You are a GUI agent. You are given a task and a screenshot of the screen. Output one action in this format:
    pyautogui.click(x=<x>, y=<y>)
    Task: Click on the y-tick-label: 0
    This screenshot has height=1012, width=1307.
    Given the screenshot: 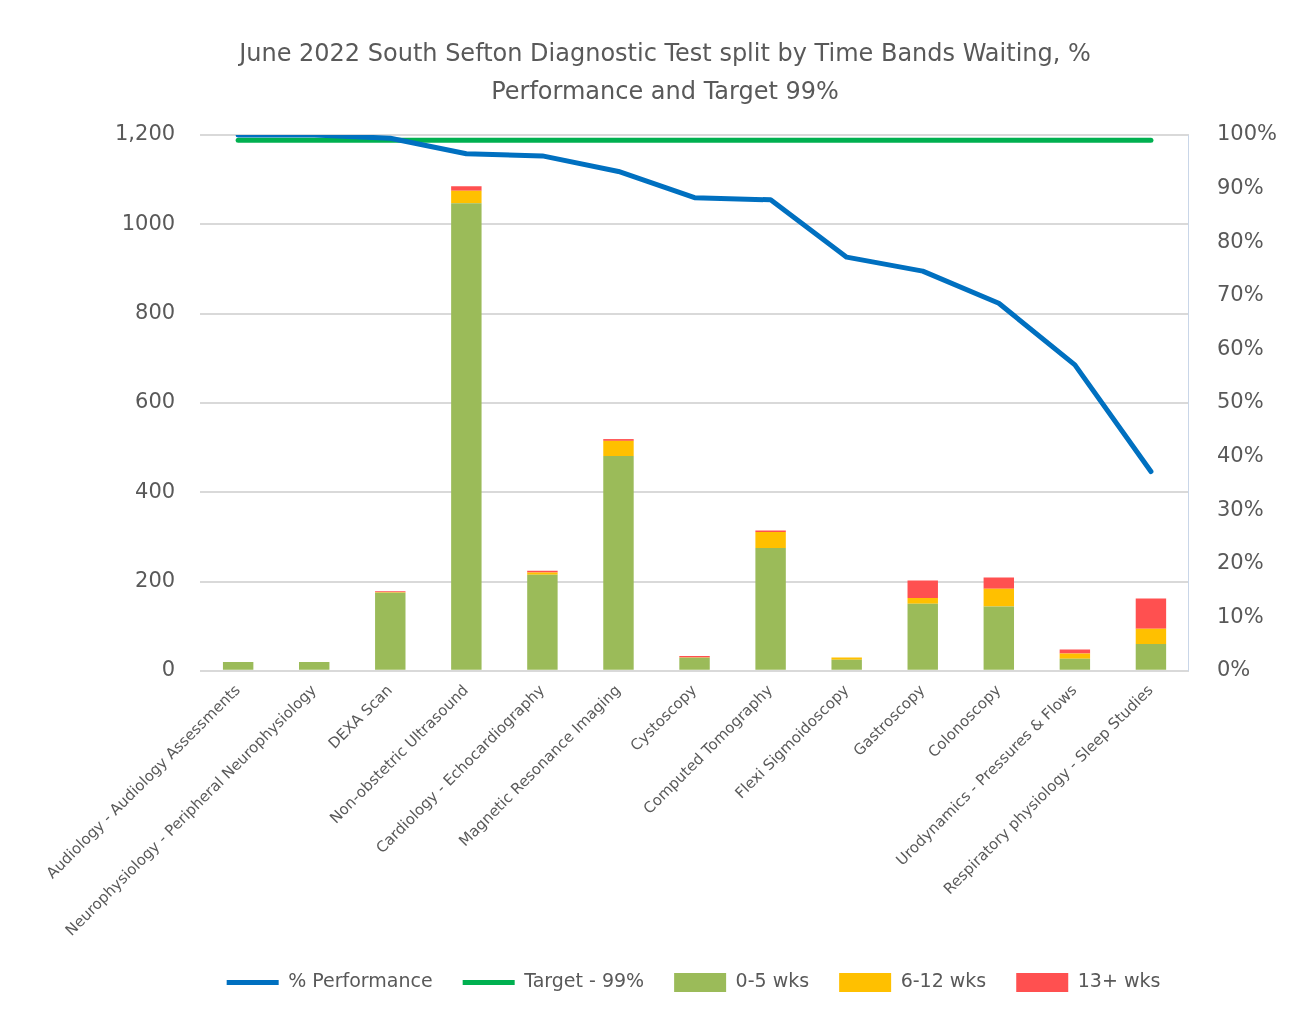 What is the action you would take?
    pyautogui.click(x=168, y=669)
    